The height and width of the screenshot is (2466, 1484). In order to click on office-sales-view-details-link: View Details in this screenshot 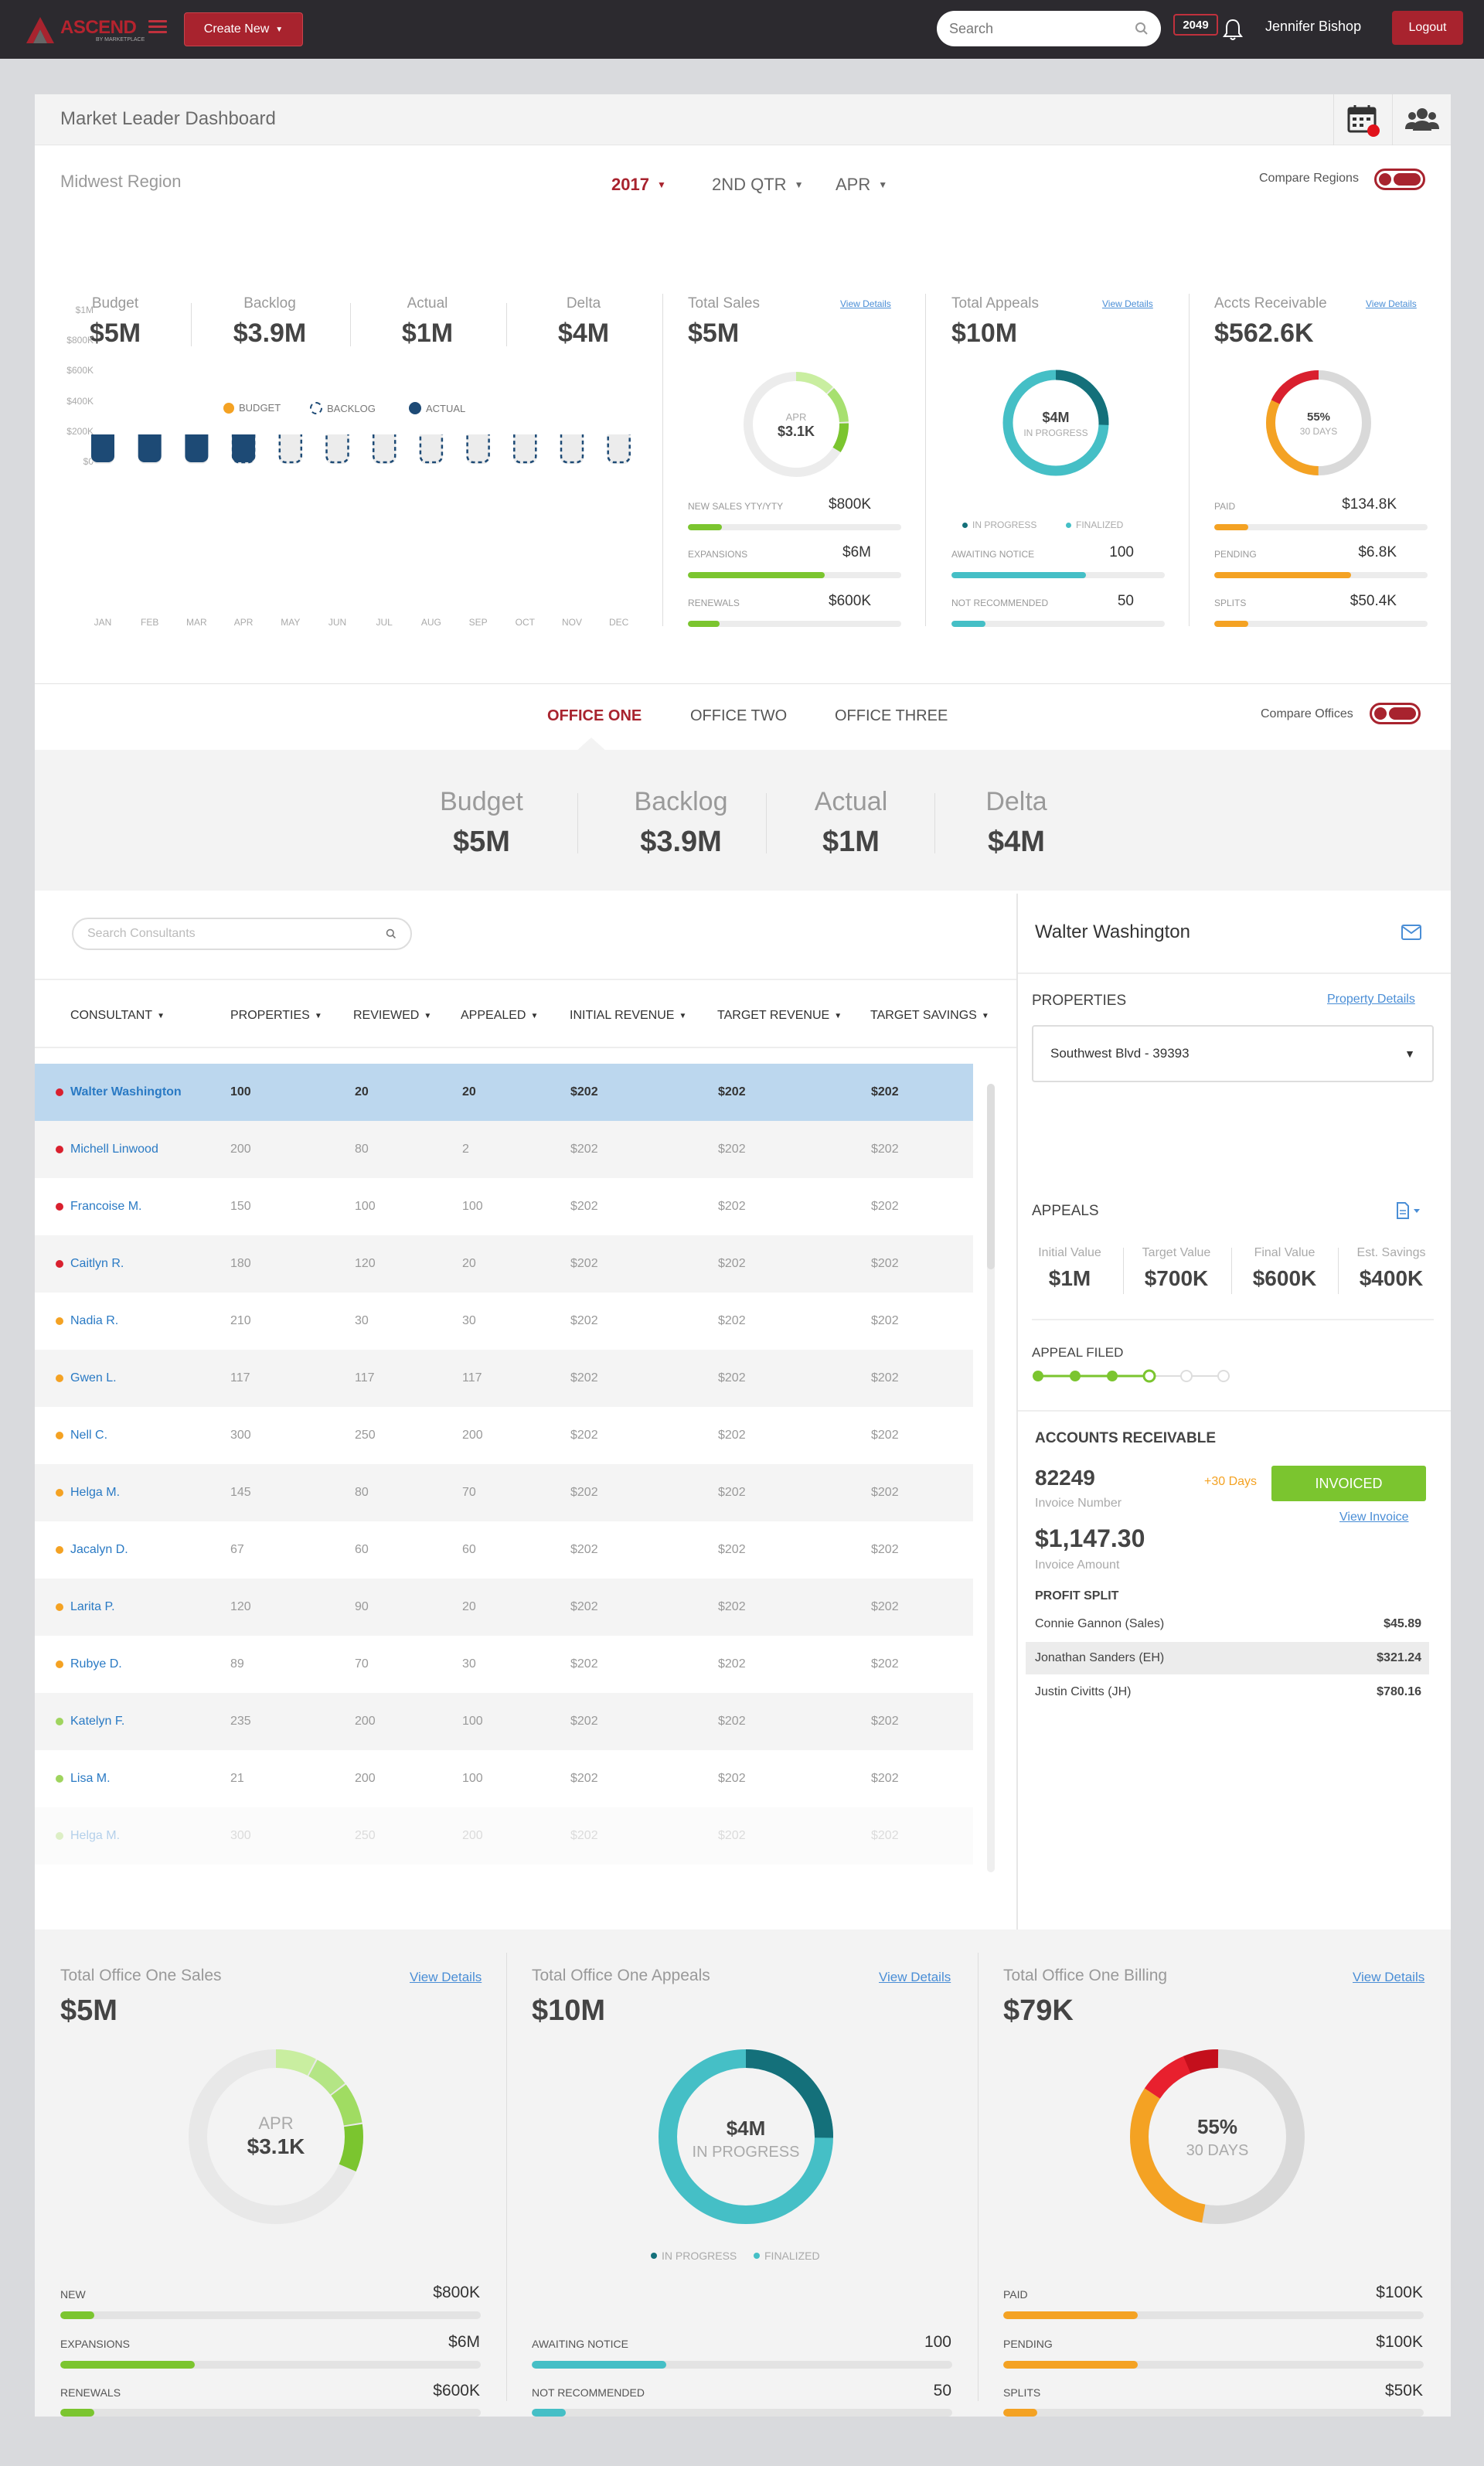, I will do `click(446, 1977)`.